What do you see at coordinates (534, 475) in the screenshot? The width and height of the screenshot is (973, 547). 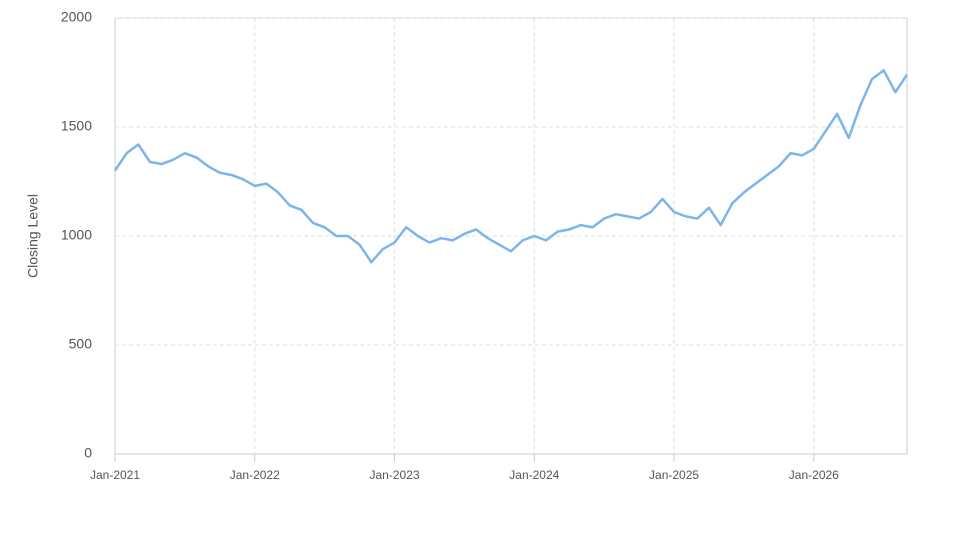 I see `x-tick-label: Jan-2024` at bounding box center [534, 475].